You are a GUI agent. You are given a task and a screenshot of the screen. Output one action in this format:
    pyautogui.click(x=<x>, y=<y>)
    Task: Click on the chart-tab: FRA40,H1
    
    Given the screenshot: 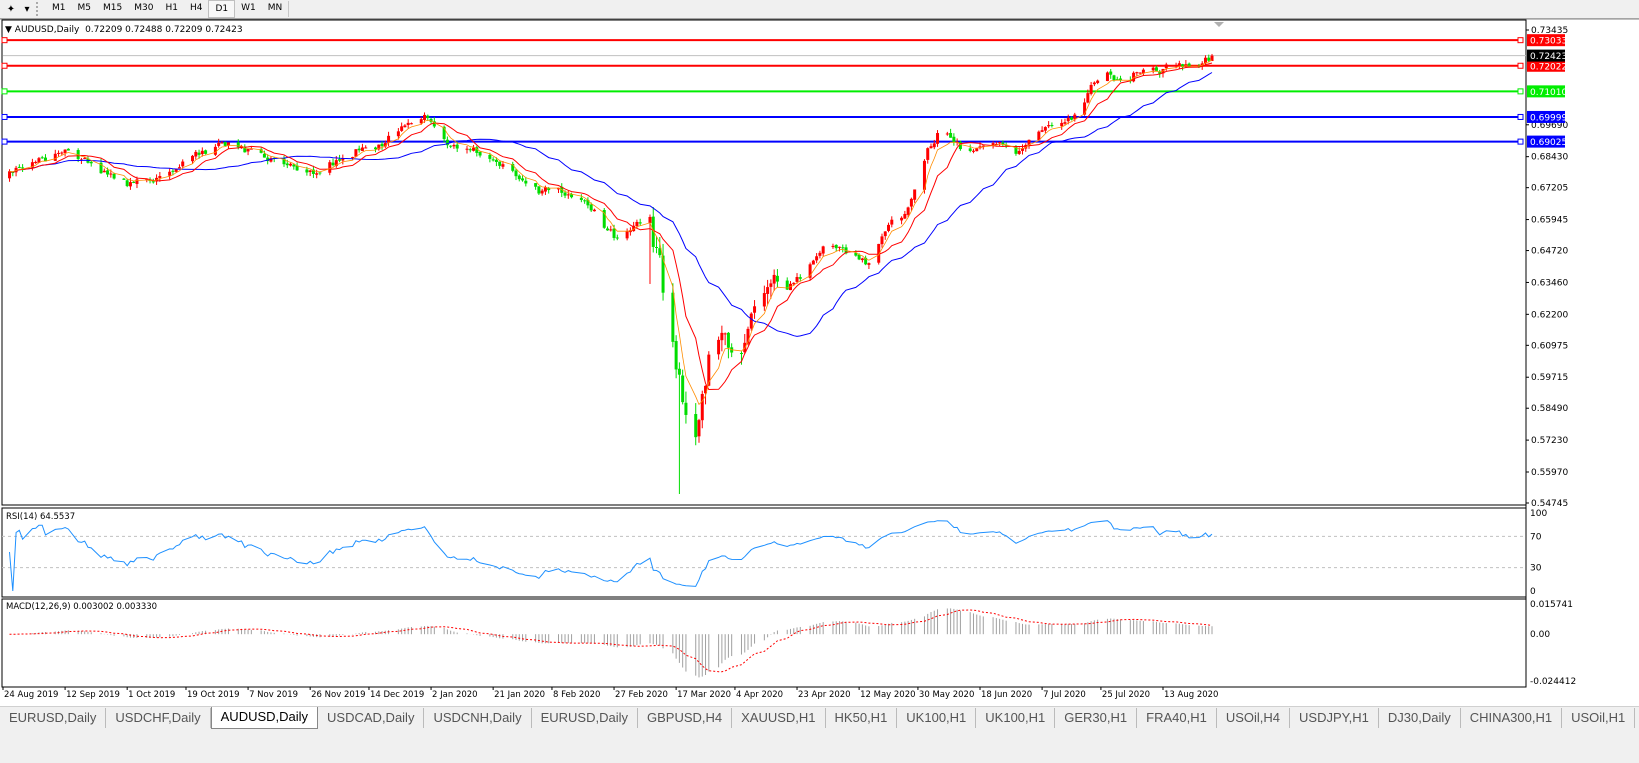 What is the action you would take?
    pyautogui.click(x=1177, y=718)
    